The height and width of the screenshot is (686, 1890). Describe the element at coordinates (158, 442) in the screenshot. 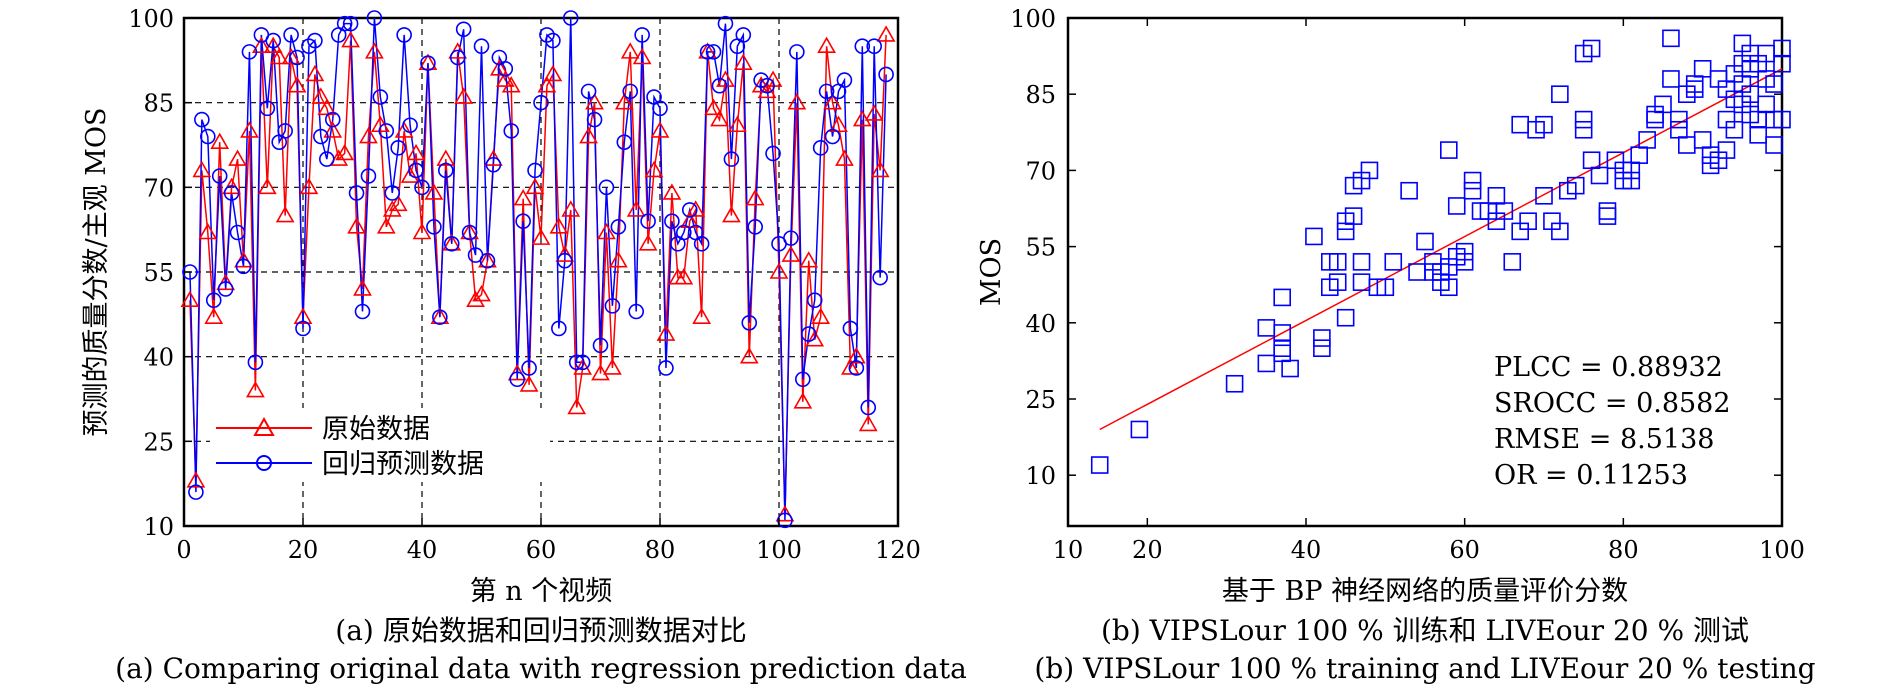

I see `y-tick-label: 25` at that location.